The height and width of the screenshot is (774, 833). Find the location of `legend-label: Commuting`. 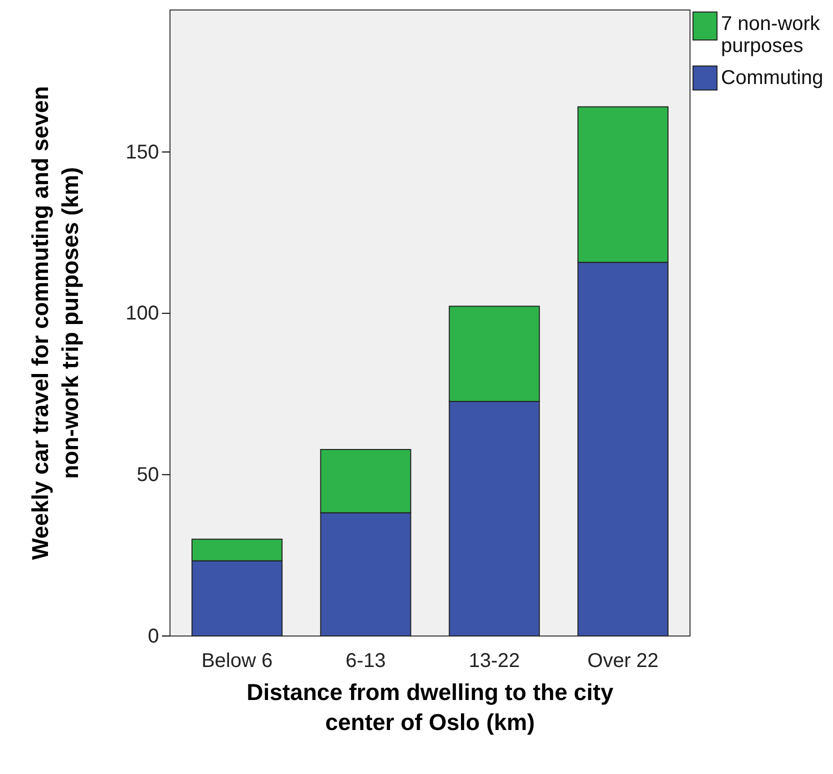

legend-label: Commuting is located at coordinates (772, 78).